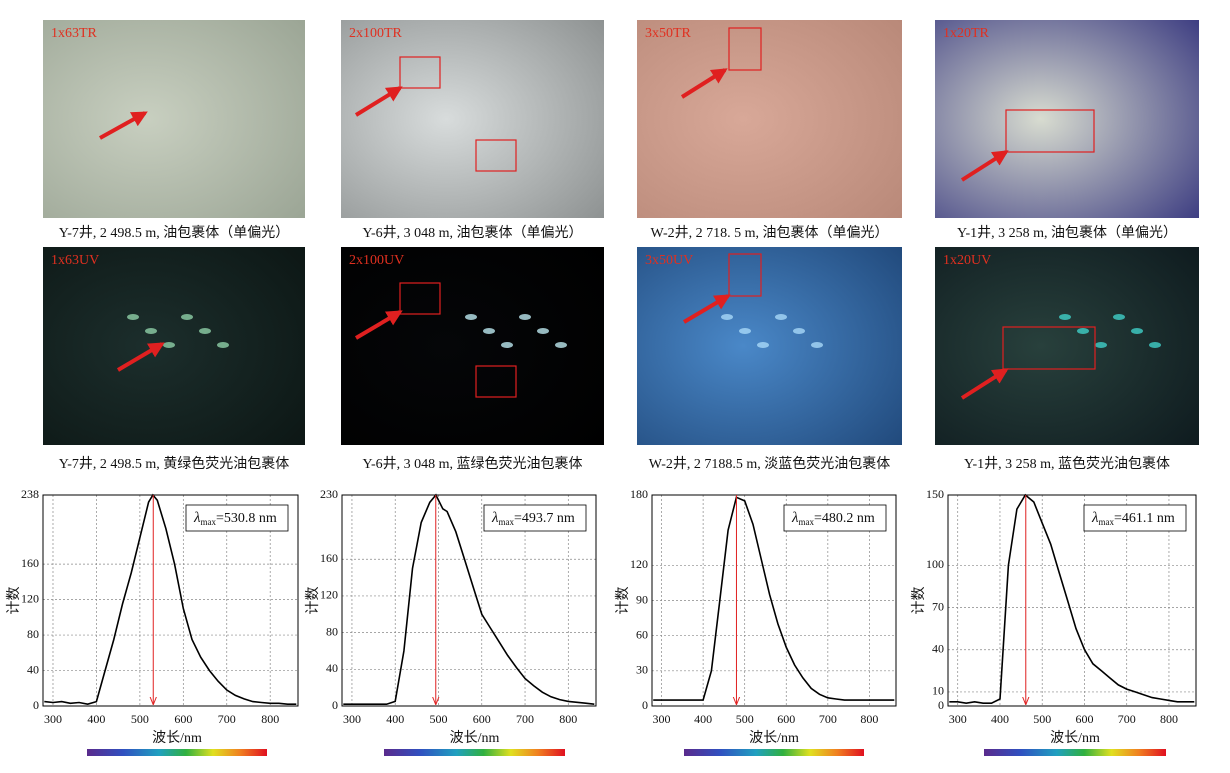 The image size is (1230, 773). What do you see at coordinates (174, 233) in the screenshot?
I see `panel-caption: Y-7井, 2 498.5 m, 油包裹体（单偏光）` at bounding box center [174, 233].